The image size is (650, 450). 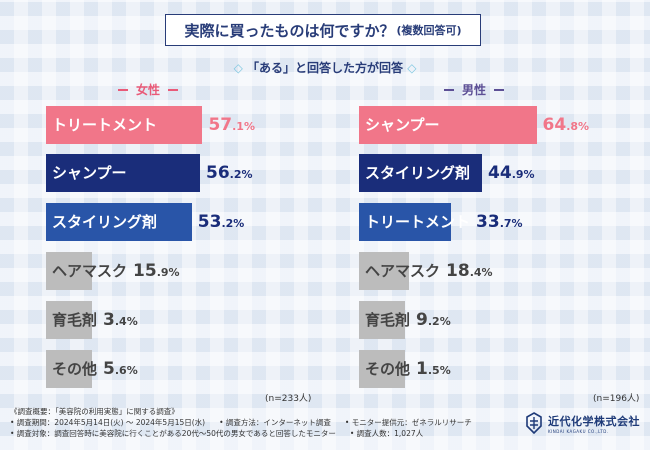 I want to click on footer-line1: 《調査概要：「美容院の利用実態」に関する調査》, so click(x=94, y=411).